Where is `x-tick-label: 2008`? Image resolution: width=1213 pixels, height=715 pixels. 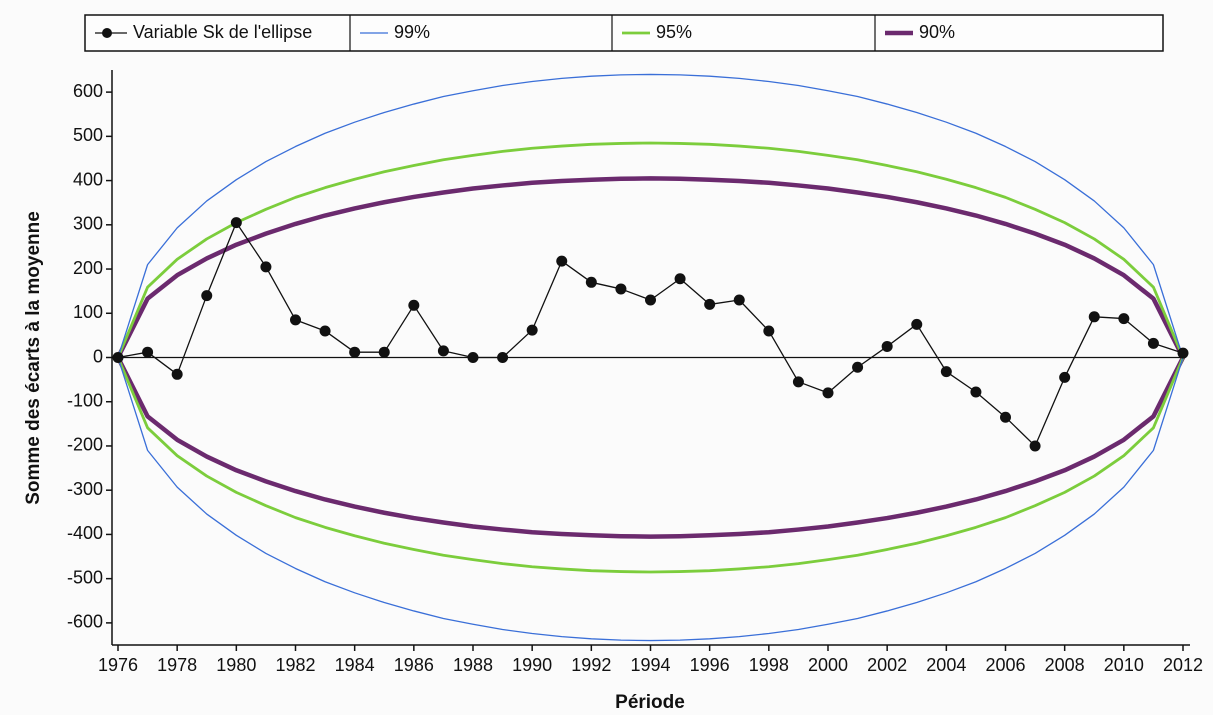 x-tick-label: 2008 is located at coordinates (1065, 665).